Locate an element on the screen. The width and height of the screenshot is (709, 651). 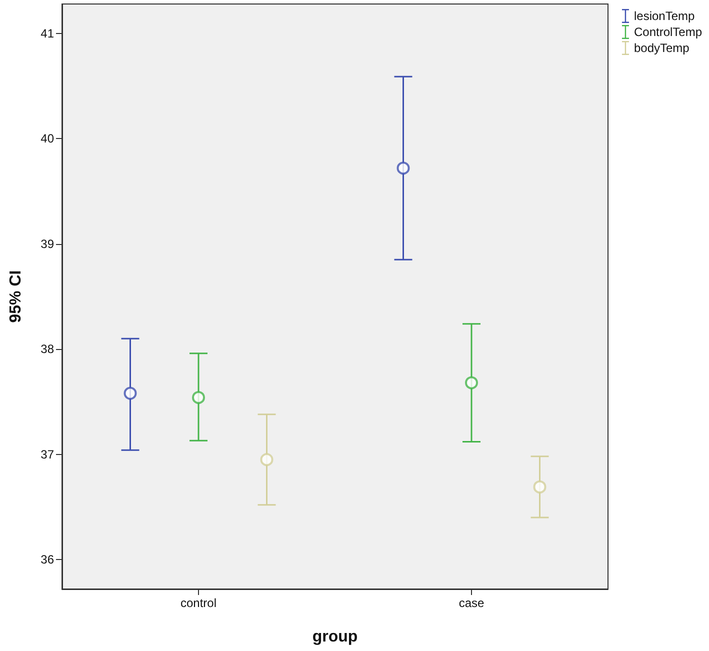
legend-label: bodyTemp is located at coordinates (662, 48).